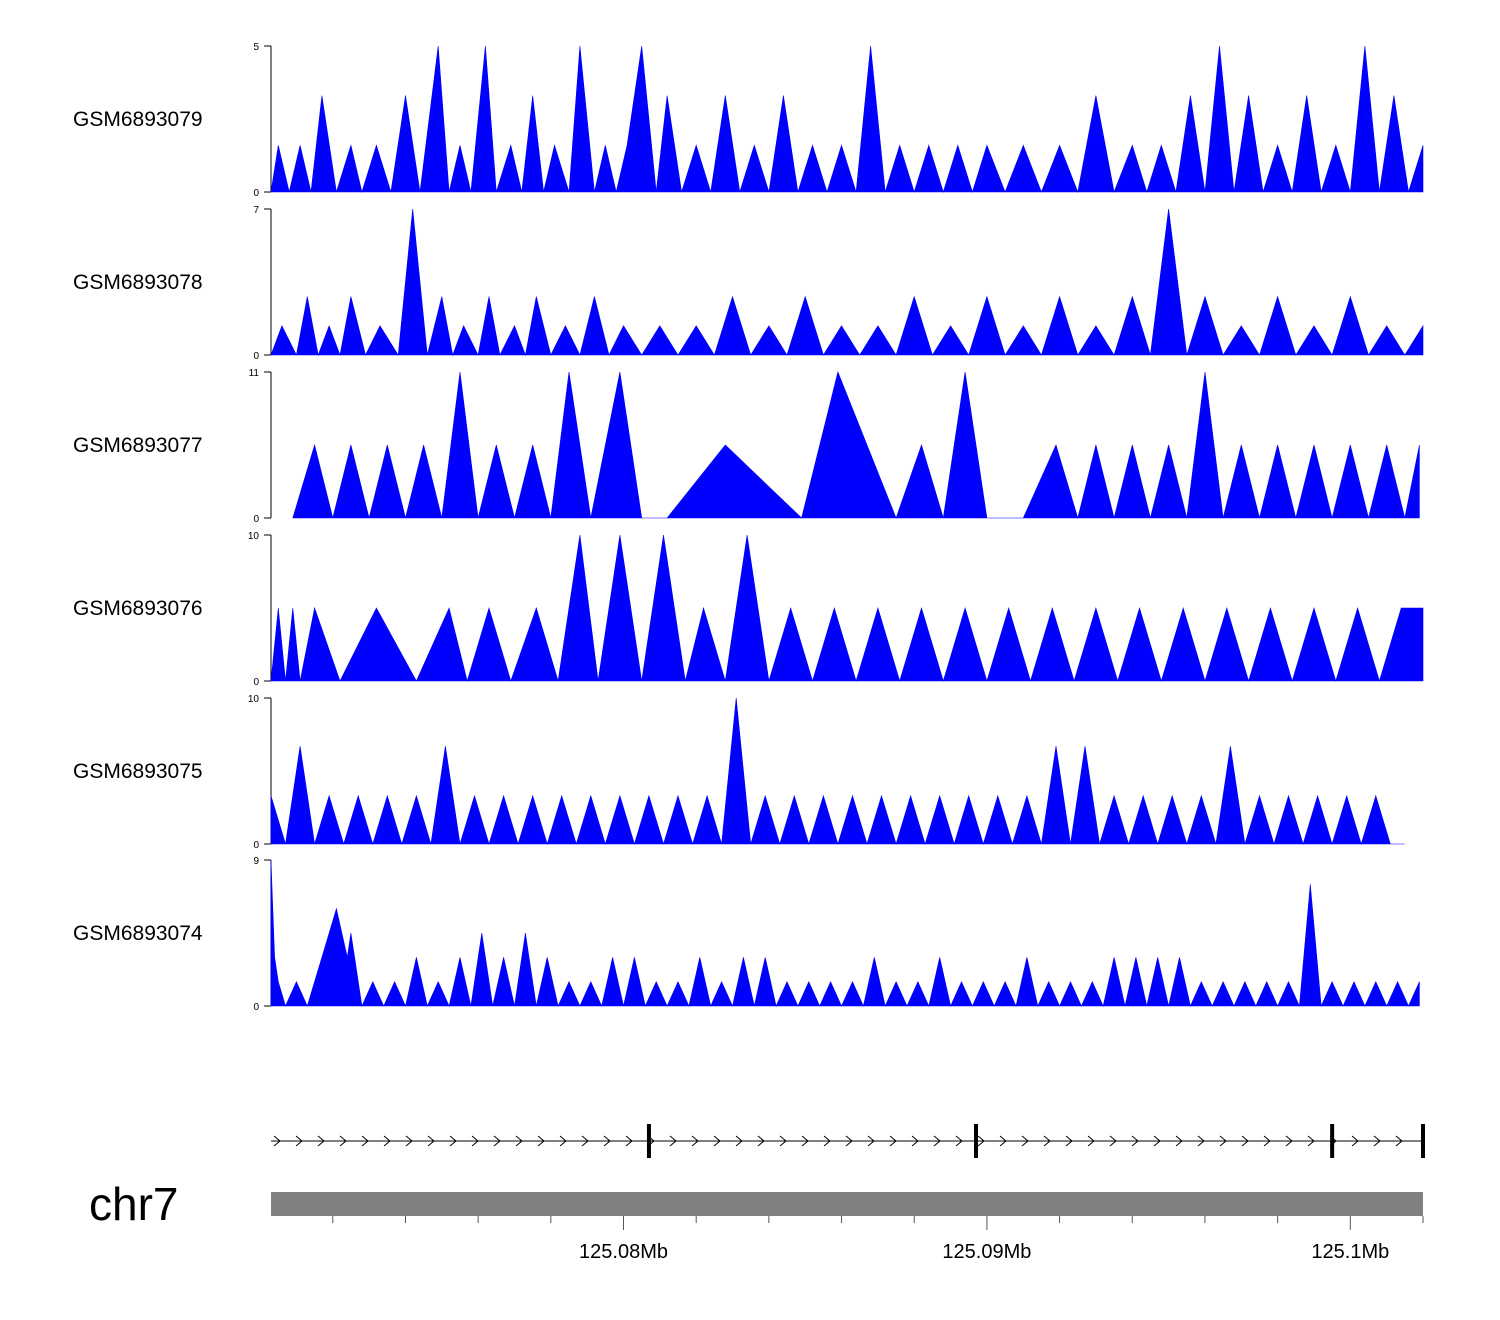  I want to click on track-label: GSM6893075, so click(138, 771).